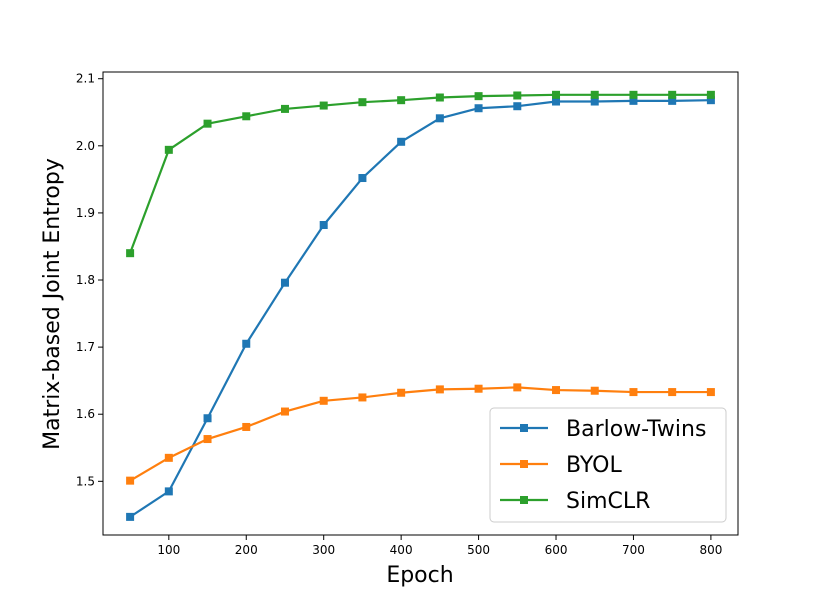  What do you see at coordinates (168, 550) in the screenshot?
I see `x-tick-label: 100` at bounding box center [168, 550].